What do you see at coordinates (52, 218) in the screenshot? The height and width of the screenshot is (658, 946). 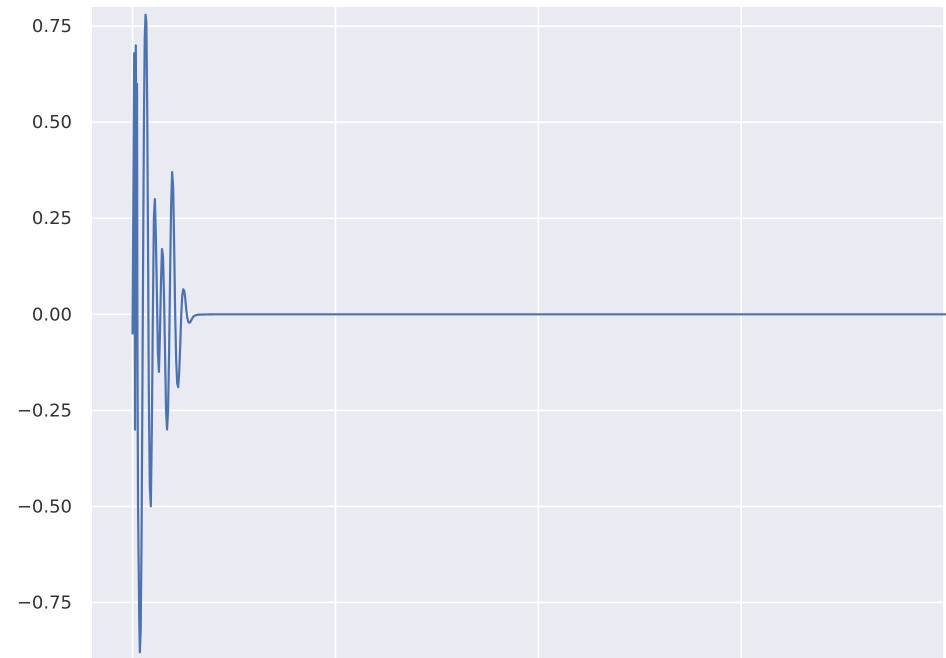 I see `y-tick-label: 0.25` at bounding box center [52, 218].